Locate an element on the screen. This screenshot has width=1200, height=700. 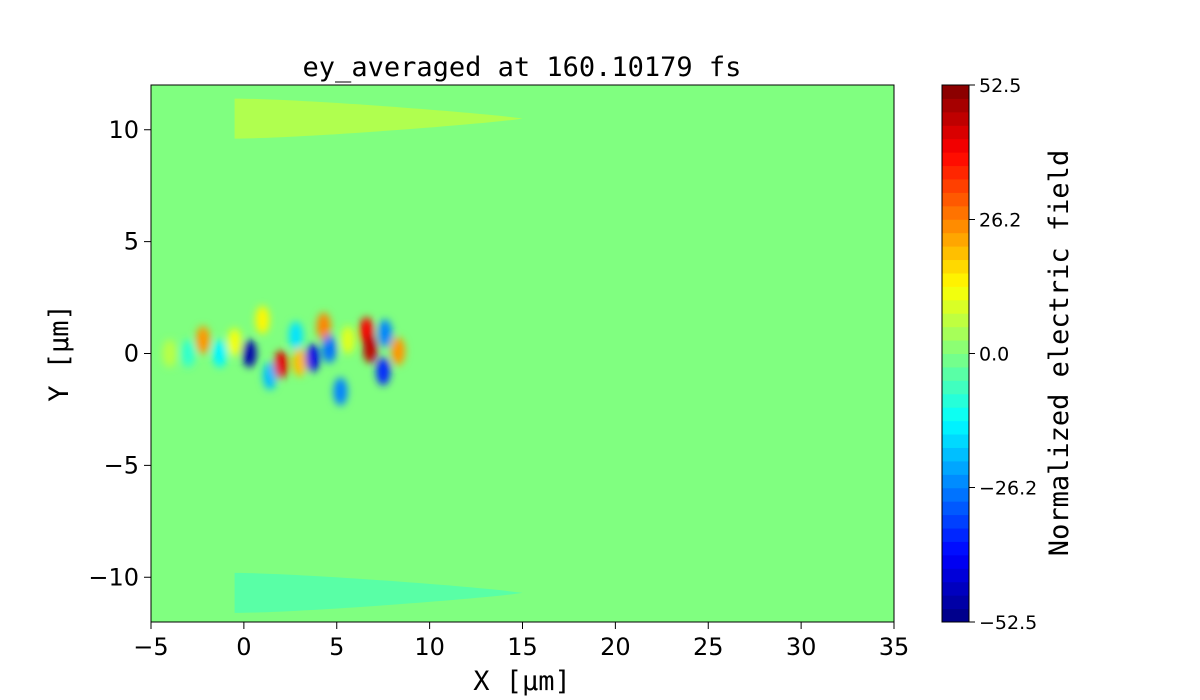
y-tick-label: 10 is located at coordinates (123, 130).